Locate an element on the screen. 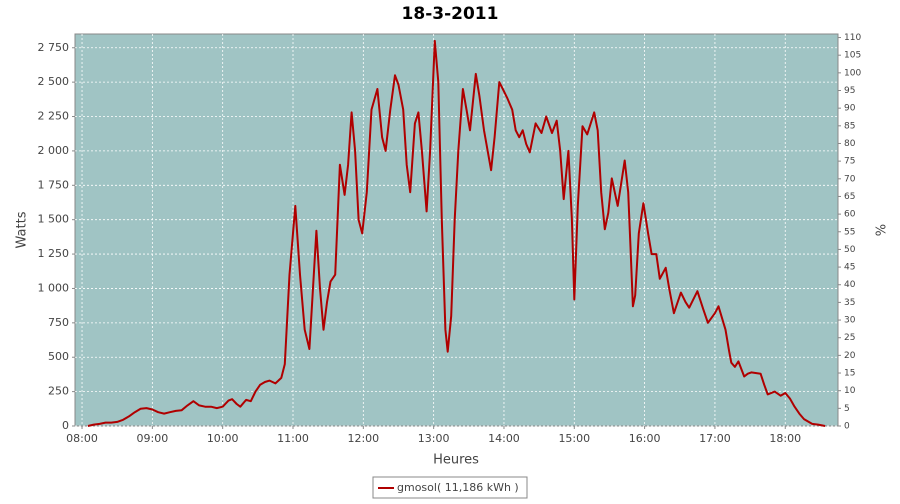 Image resolution: width=900 pixels, height=504 pixels. x-tick-label: 16:00 is located at coordinates (645, 438).